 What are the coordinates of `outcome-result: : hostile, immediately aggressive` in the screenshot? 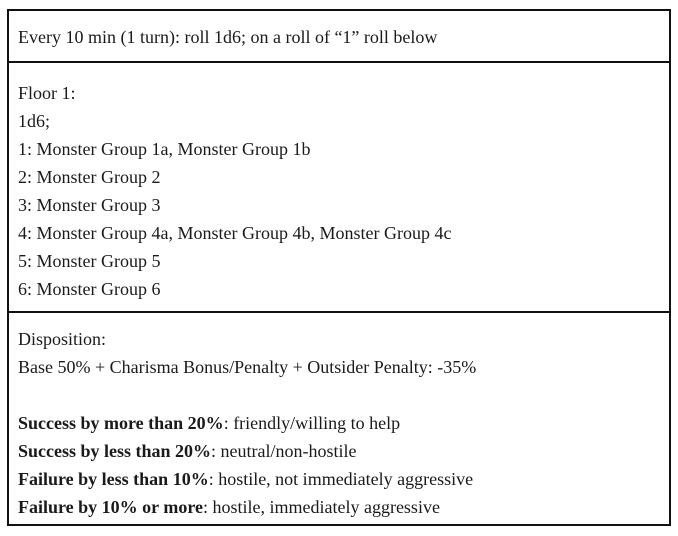 It's located at (321, 507).